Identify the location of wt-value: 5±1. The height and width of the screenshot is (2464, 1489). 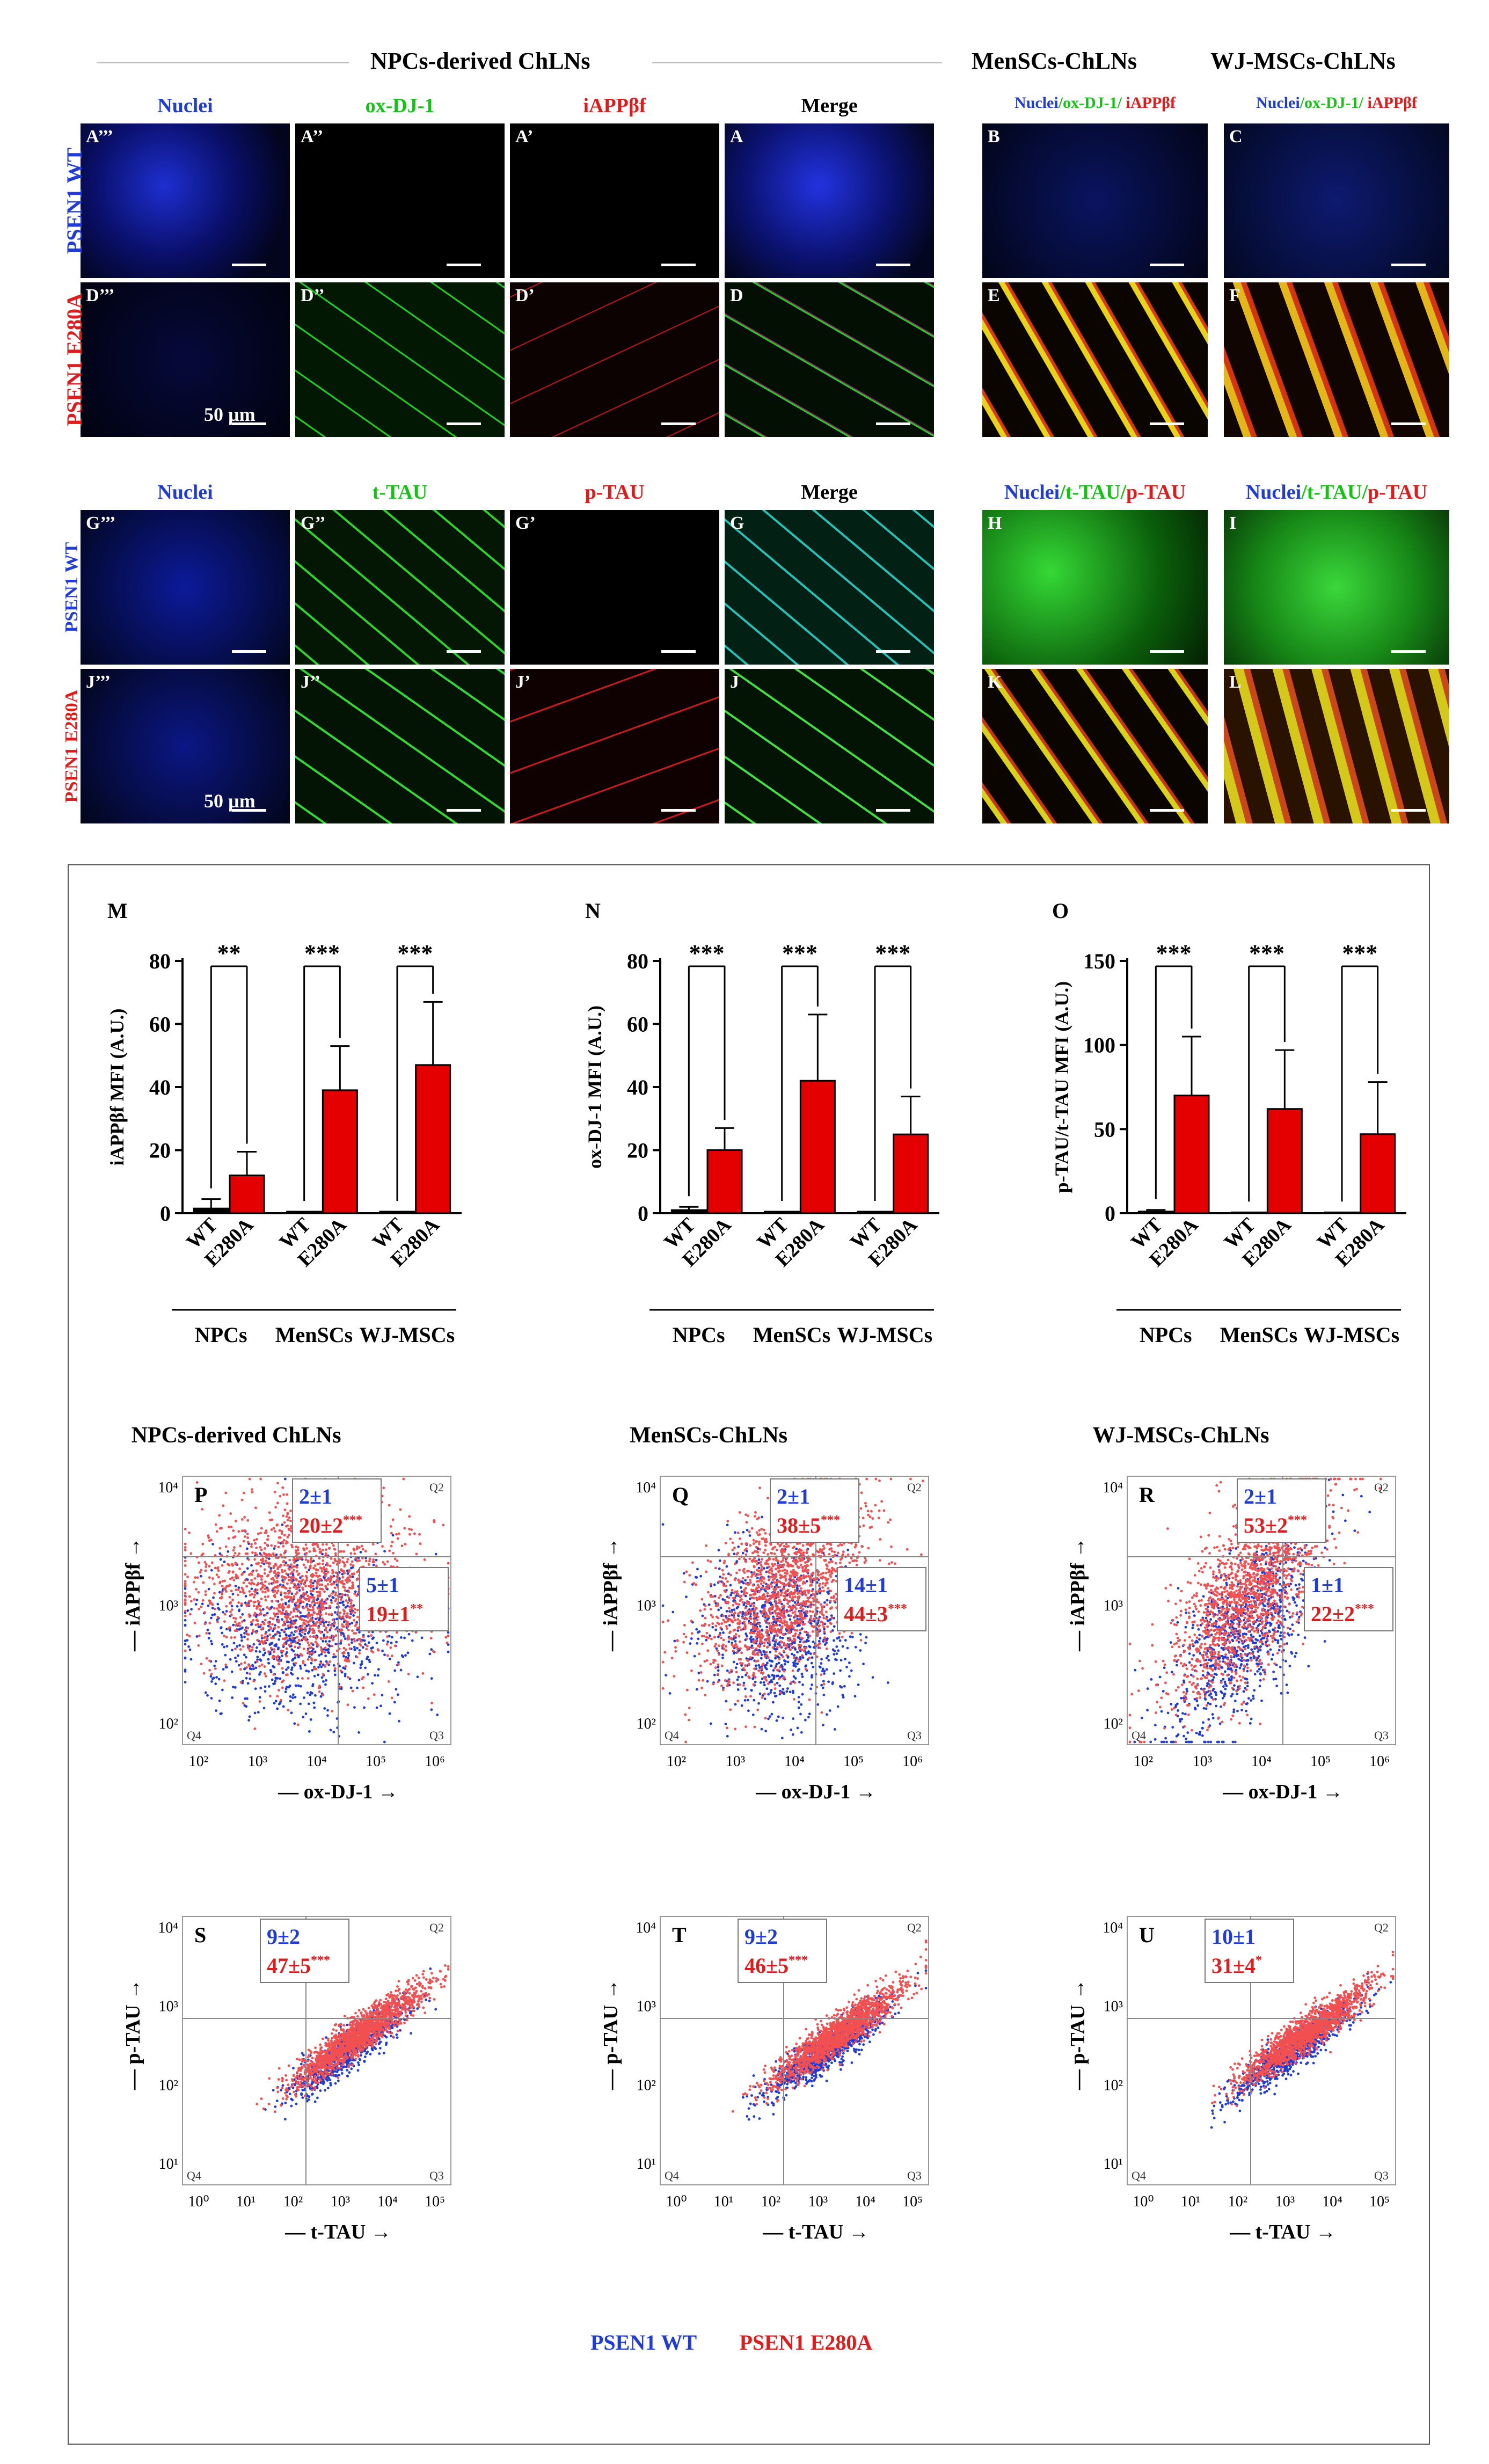
(383, 1585).